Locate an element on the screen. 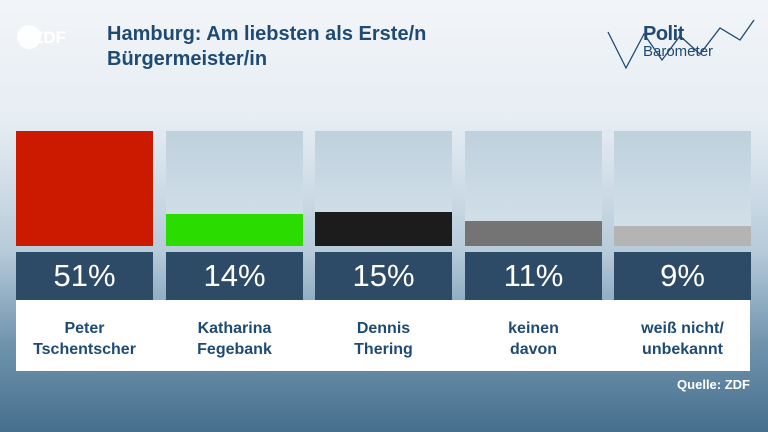  category-label-line: davon is located at coordinates (533, 349).